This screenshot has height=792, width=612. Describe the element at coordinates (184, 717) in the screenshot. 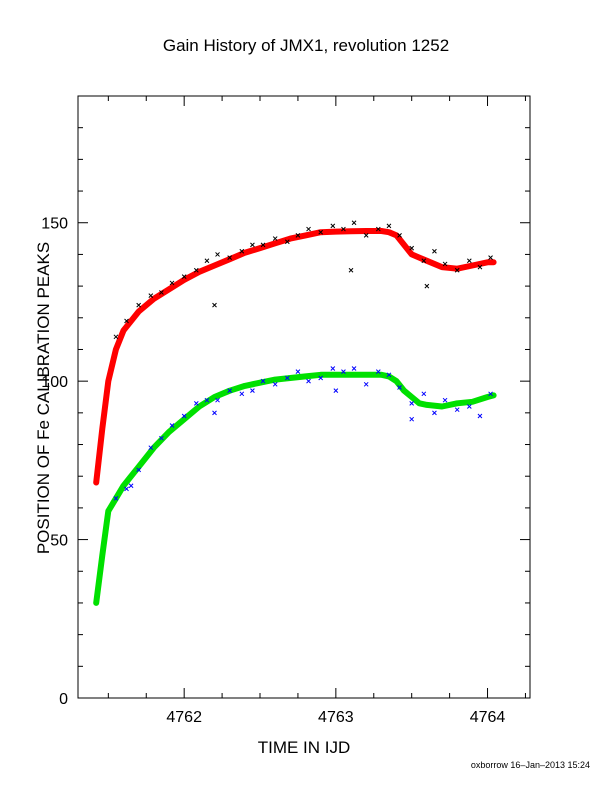

I see `x-tick-label: 4762` at that location.